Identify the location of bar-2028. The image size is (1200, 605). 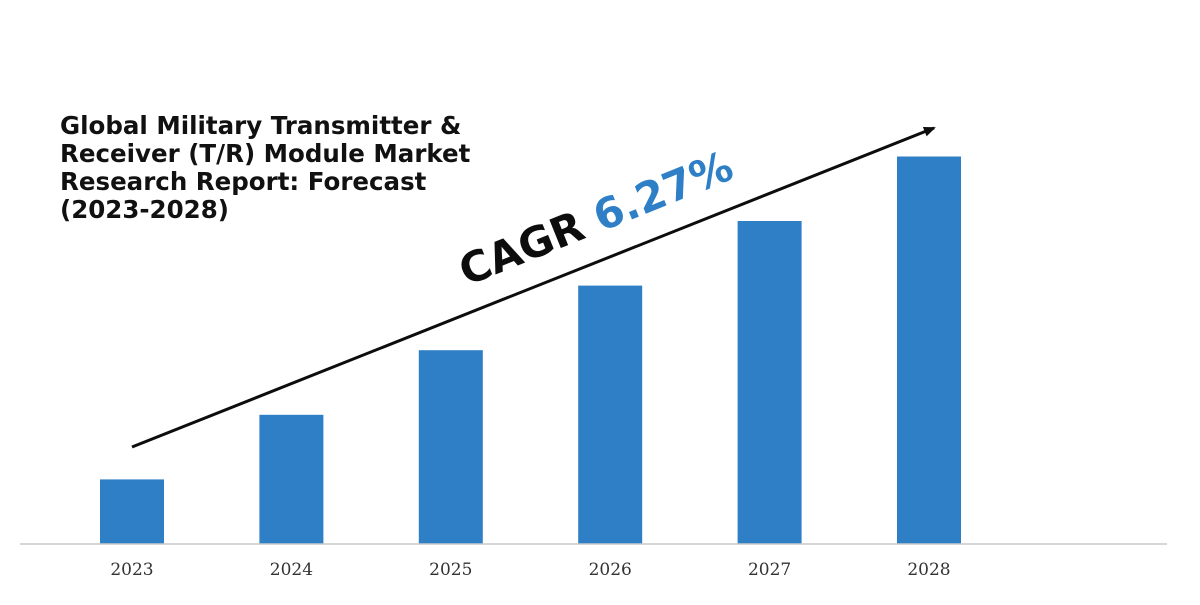
(929, 350).